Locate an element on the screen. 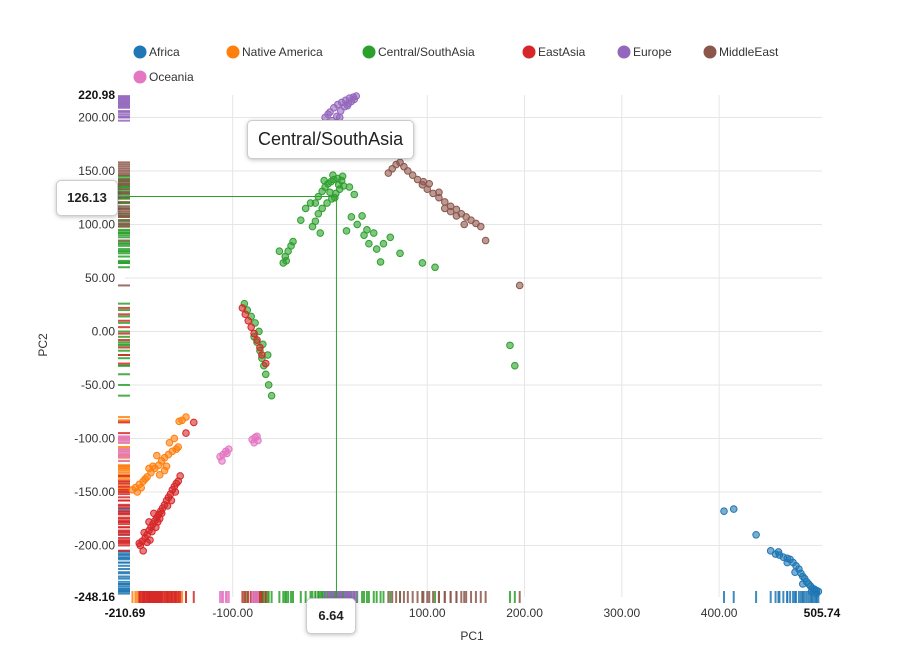 The height and width of the screenshot is (661, 900). legend-marker-oceania is located at coordinates (140, 77).